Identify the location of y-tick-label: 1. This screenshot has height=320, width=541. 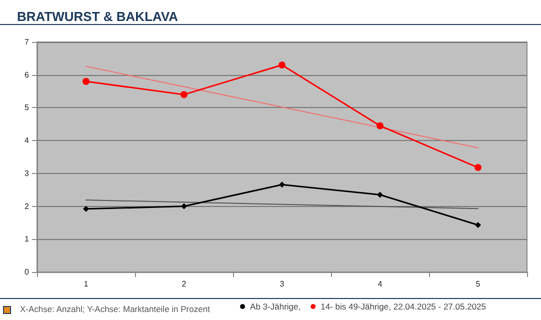
(27, 239).